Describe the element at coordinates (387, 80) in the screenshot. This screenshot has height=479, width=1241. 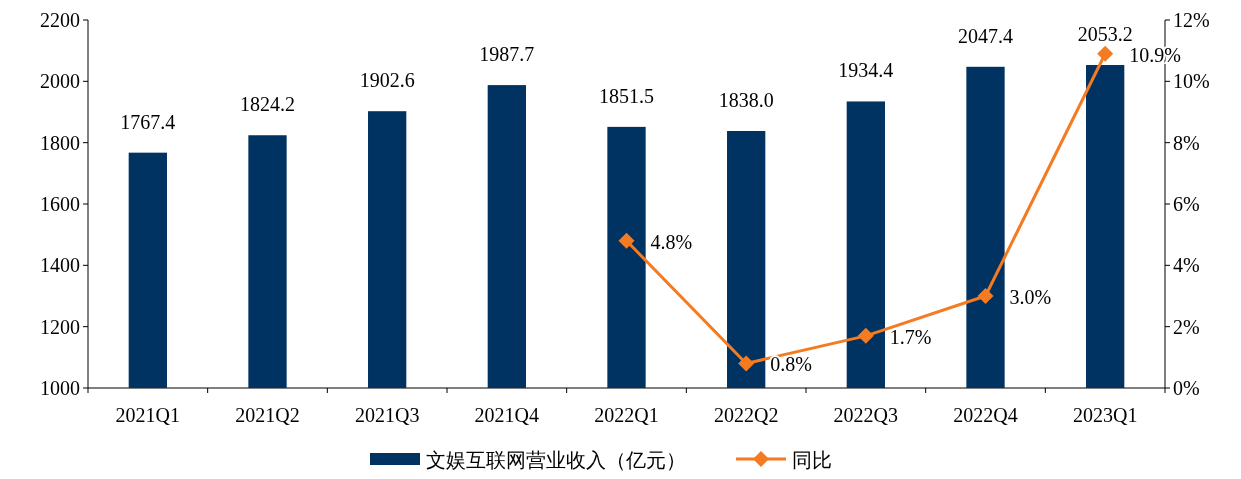
I see `data-label: 1902.6` at that location.